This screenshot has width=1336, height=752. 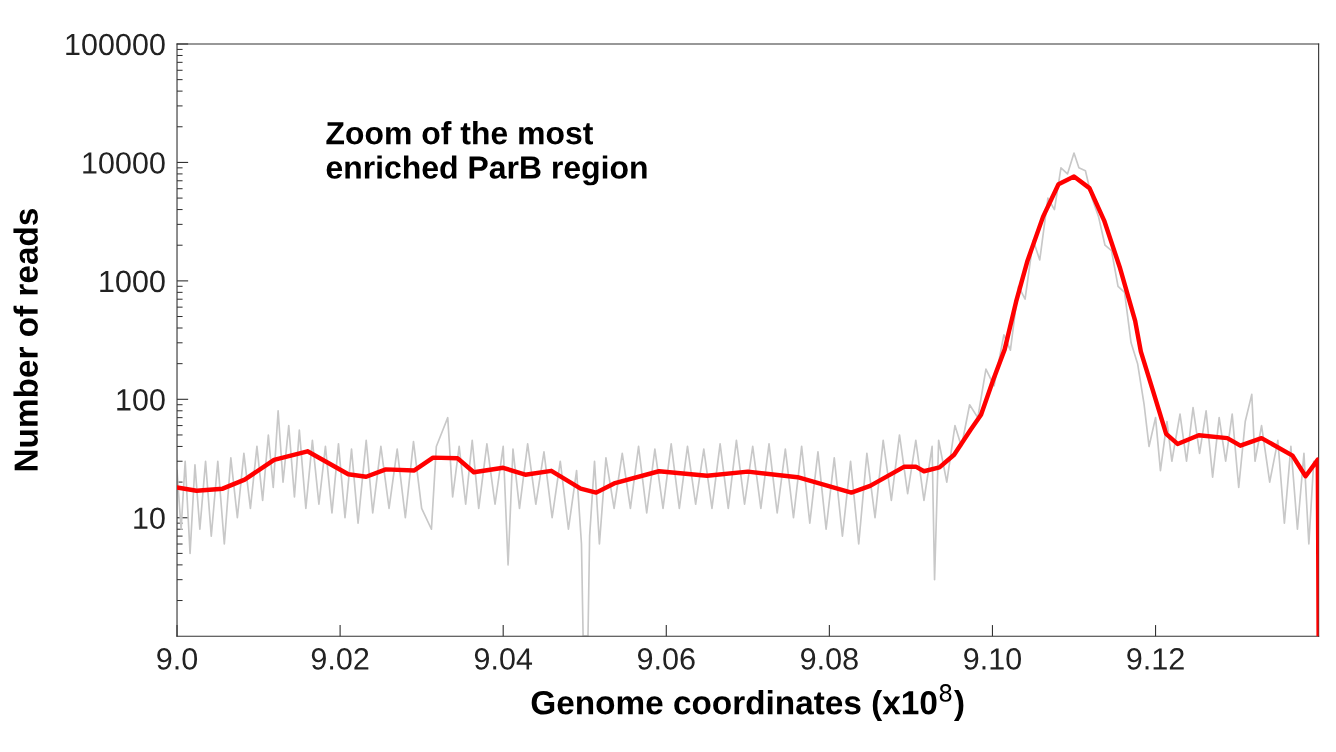 What do you see at coordinates (992, 659) in the screenshot?
I see `x-tick-label: 9.10` at bounding box center [992, 659].